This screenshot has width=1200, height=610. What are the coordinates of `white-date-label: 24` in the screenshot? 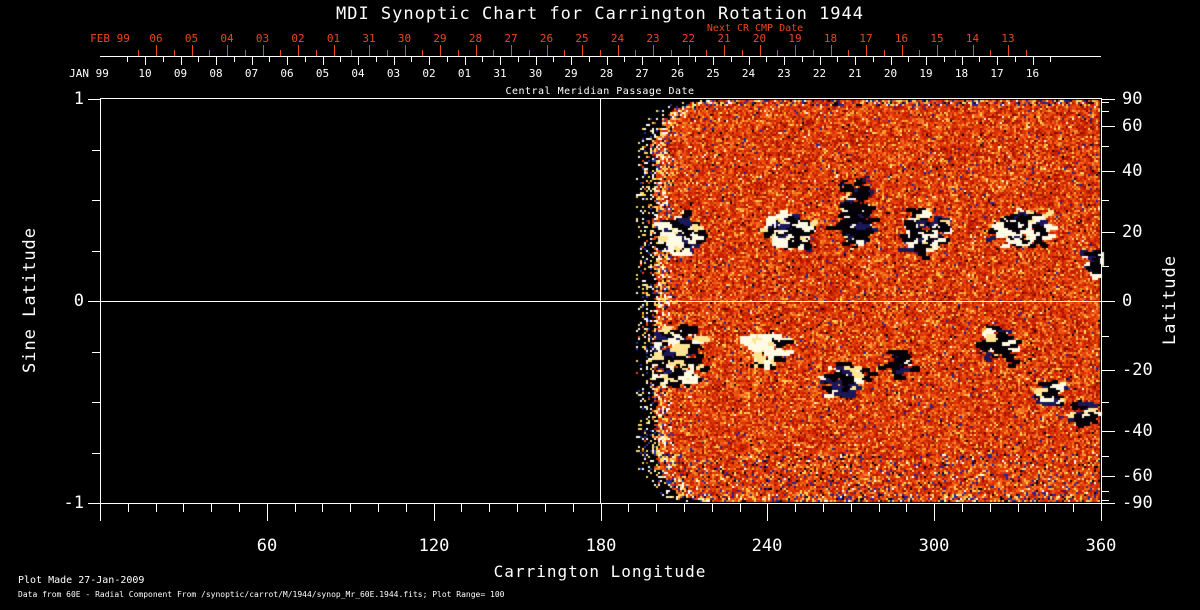 It's located at (748, 73).